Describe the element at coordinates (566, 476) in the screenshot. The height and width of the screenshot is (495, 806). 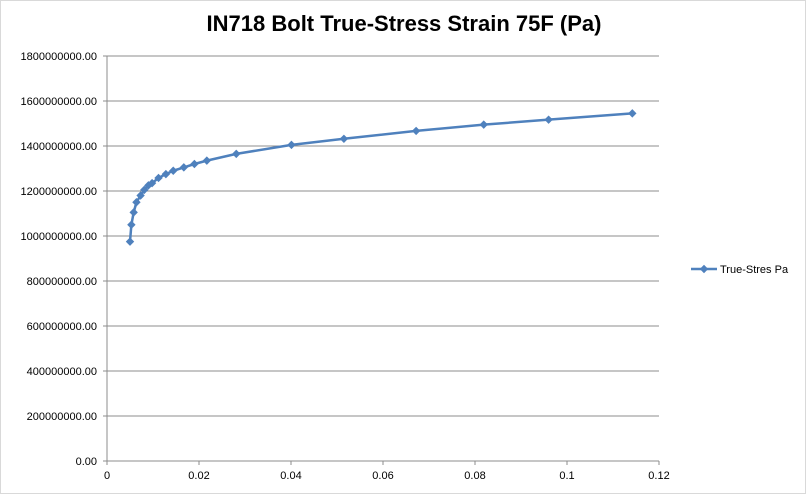
I see `x-tick-label: 0.1` at that location.